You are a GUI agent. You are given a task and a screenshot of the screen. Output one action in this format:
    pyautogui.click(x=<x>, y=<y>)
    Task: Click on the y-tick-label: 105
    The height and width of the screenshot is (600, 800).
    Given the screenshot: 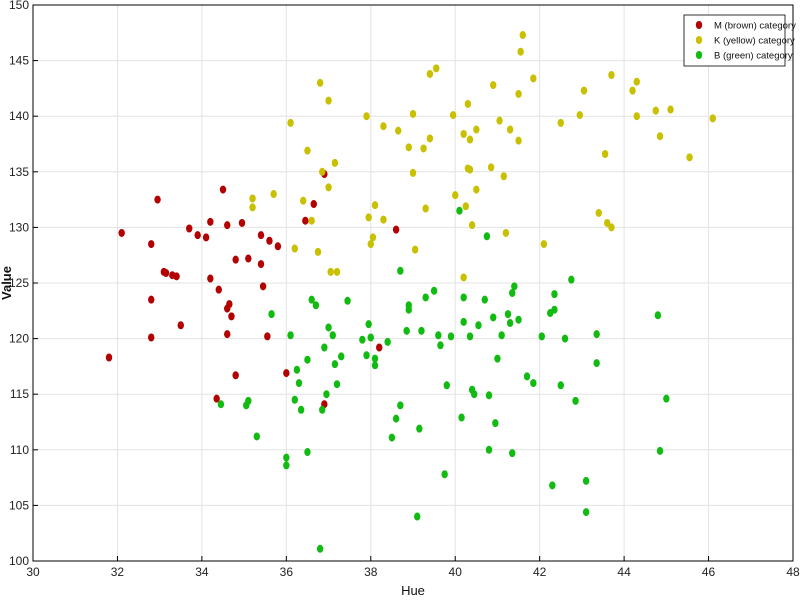 What is the action you would take?
    pyautogui.click(x=19, y=505)
    